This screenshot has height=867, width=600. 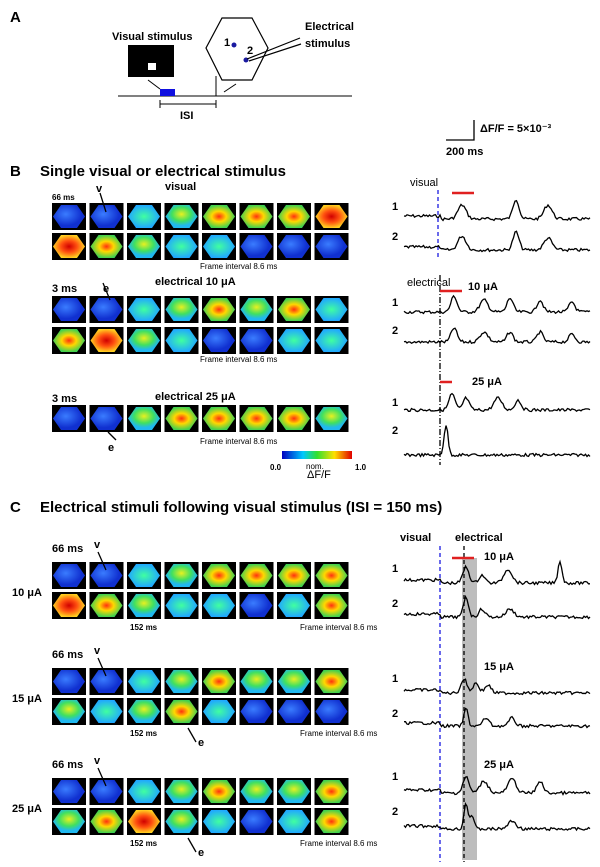 What do you see at coordinates (315, 466) in the screenshot?
I see `colorbar-label: nom.` at bounding box center [315, 466].